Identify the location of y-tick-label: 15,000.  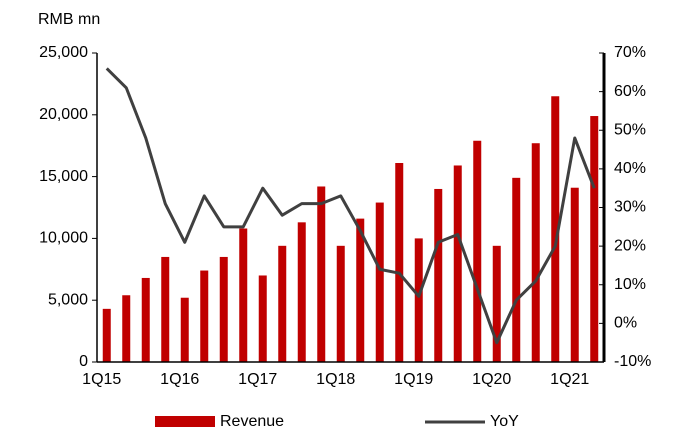
(63, 176).